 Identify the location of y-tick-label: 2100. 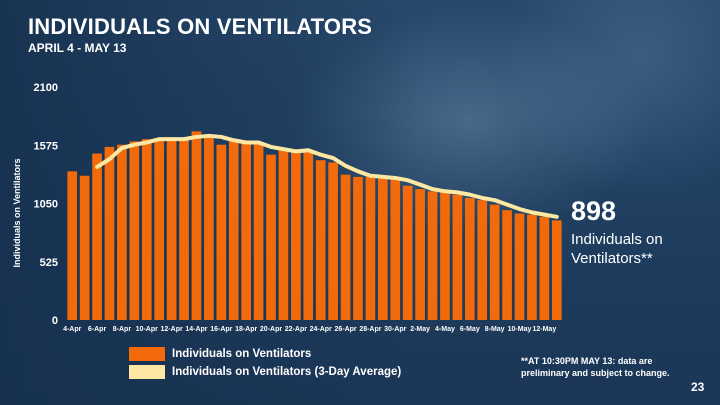
(46, 88).